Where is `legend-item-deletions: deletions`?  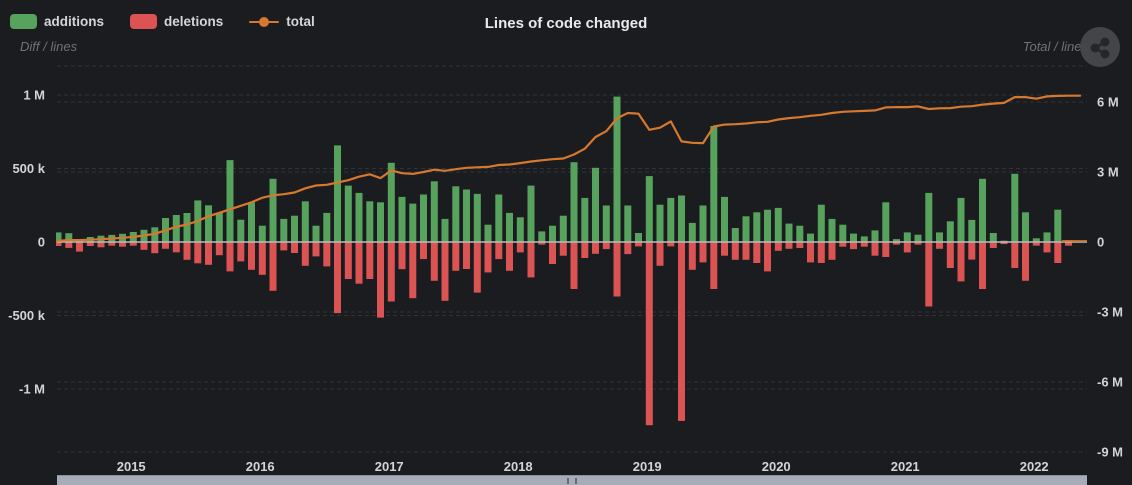
legend-item-deletions: deletions is located at coordinates (176, 21).